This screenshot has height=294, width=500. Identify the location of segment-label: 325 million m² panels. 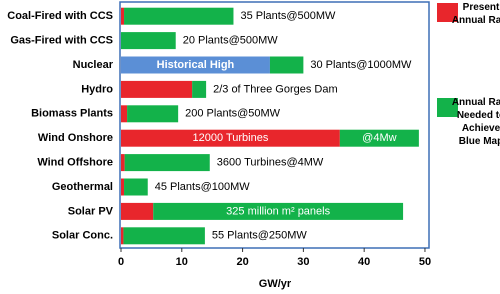
(278, 211).